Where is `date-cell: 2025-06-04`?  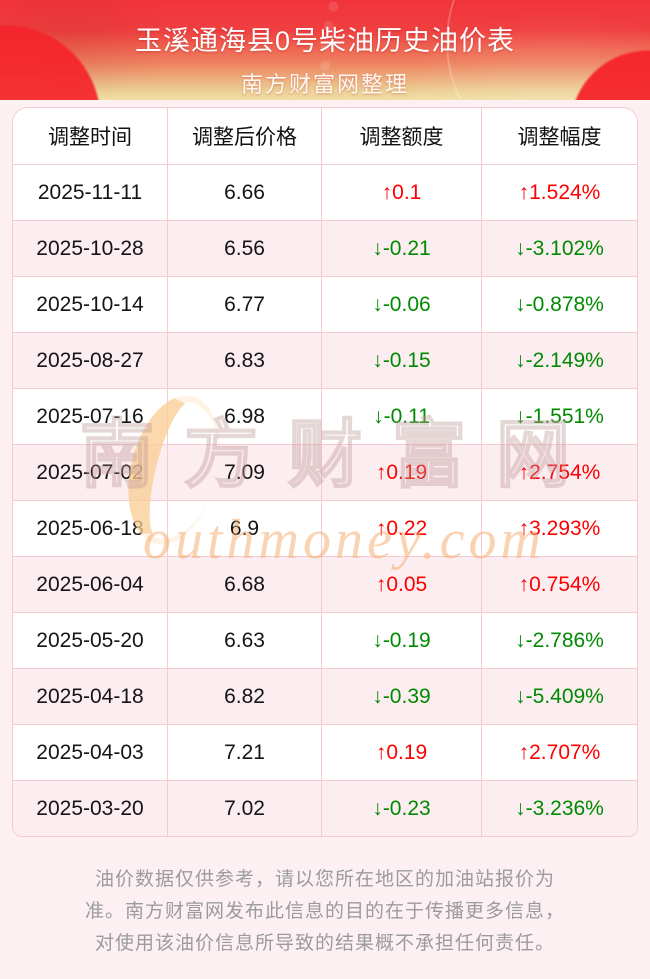 date-cell: 2025-06-04 is located at coordinates (90, 584).